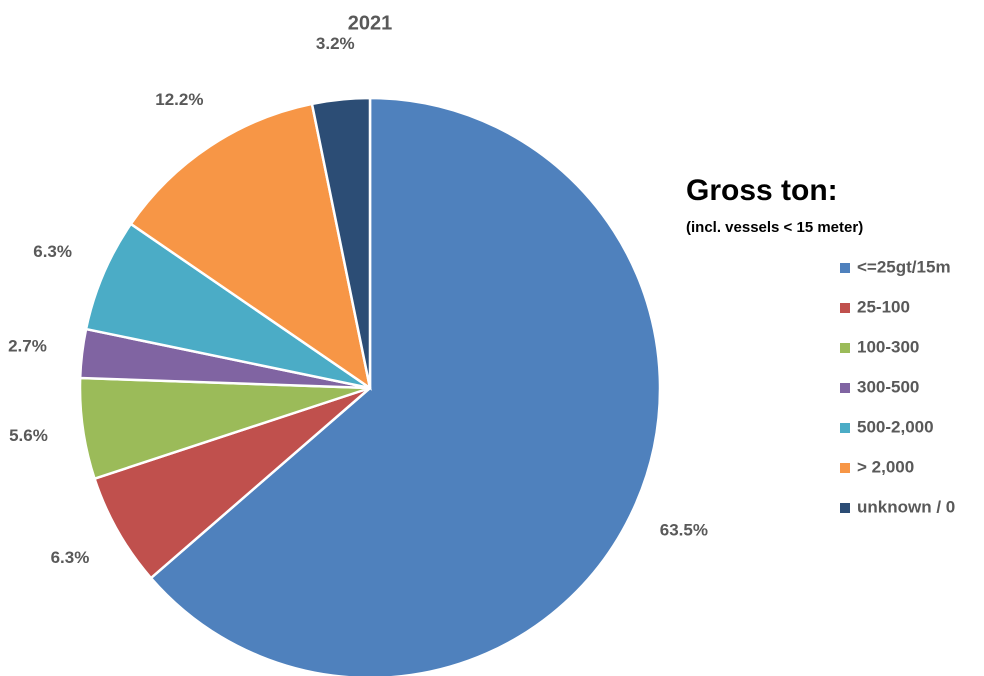 This screenshot has height=676, width=984. Describe the element at coordinates (179, 99) in the screenshot. I see `data-label: 12.2%` at that location.